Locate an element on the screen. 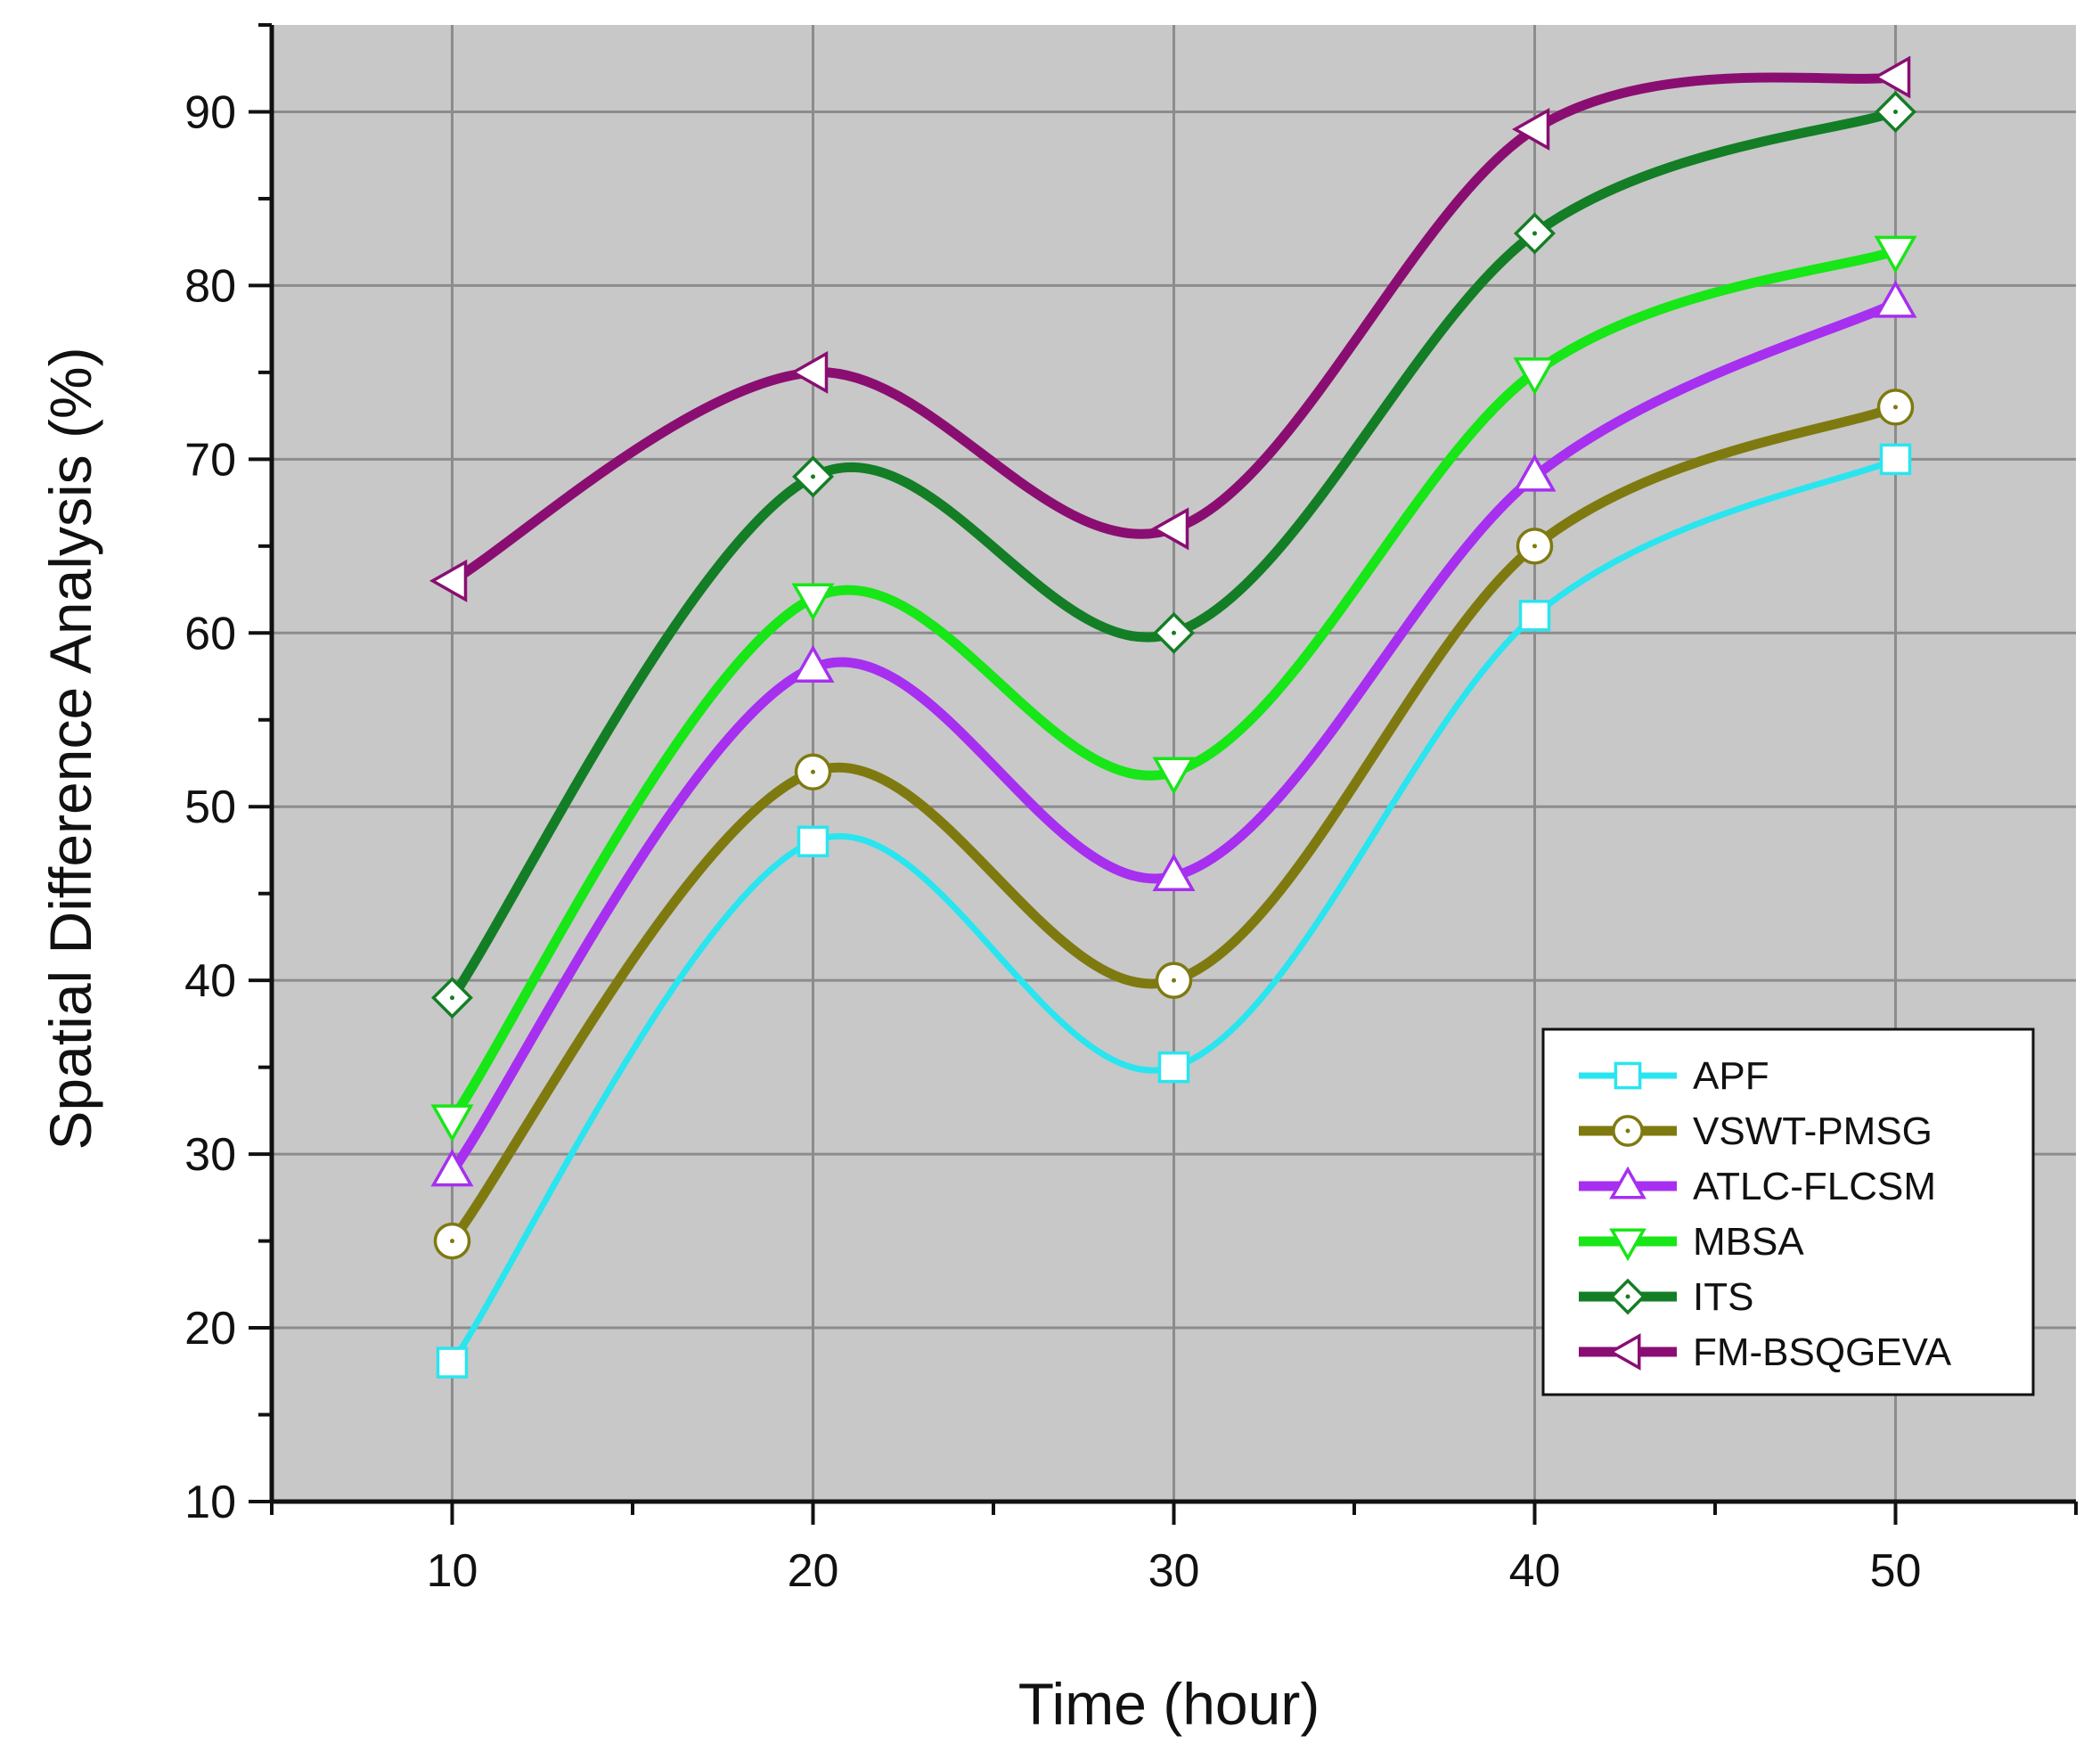 Image resolution: width=2100 pixels, height=1760 pixels. x-tick-label: 50 is located at coordinates (1896, 1571).